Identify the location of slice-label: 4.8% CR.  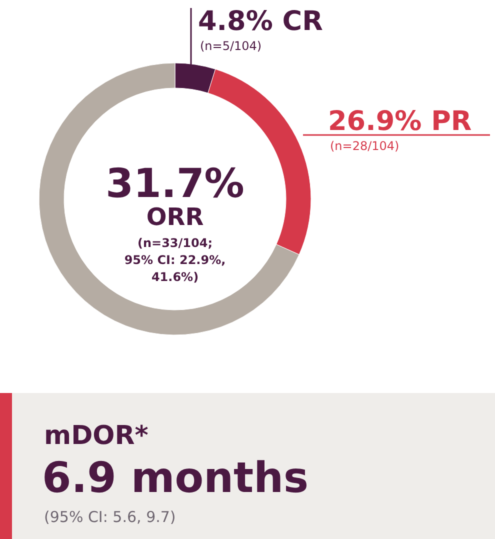
(261, 21).